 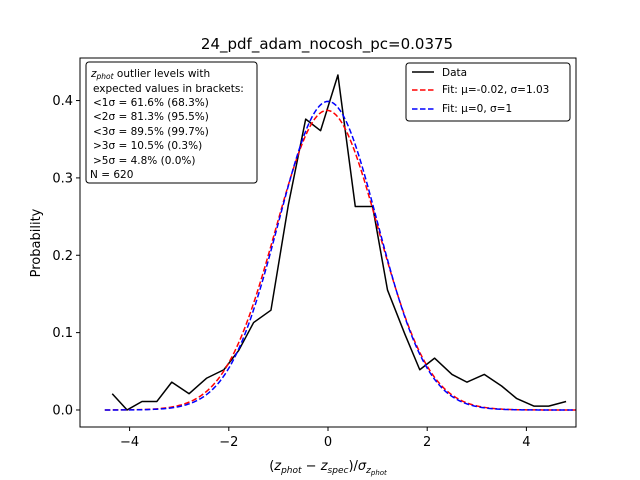 I want to click on y-tick-label: 0.0, so click(x=62, y=410).